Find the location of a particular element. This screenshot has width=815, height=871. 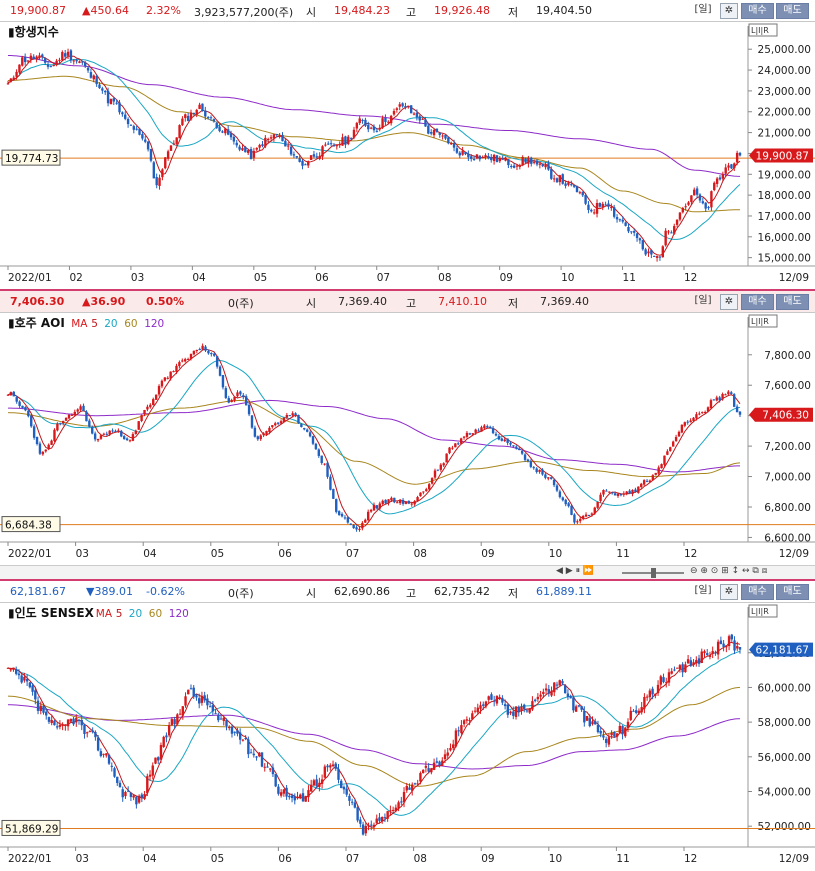

scroll-nav-buttons: ◀ ▶ ⏸ ⏩ is located at coordinates (575, 571).